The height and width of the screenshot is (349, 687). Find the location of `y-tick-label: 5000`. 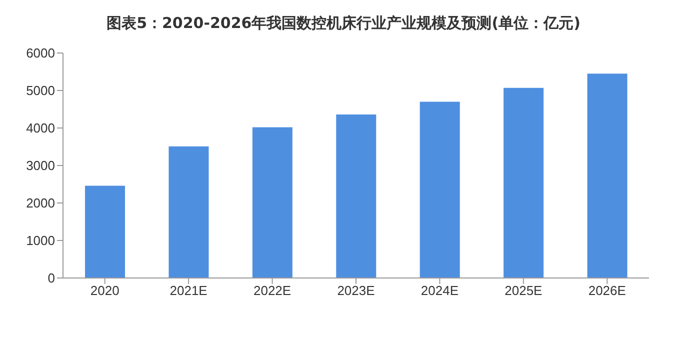

y-tick-label: 5000 is located at coordinates (40, 90).